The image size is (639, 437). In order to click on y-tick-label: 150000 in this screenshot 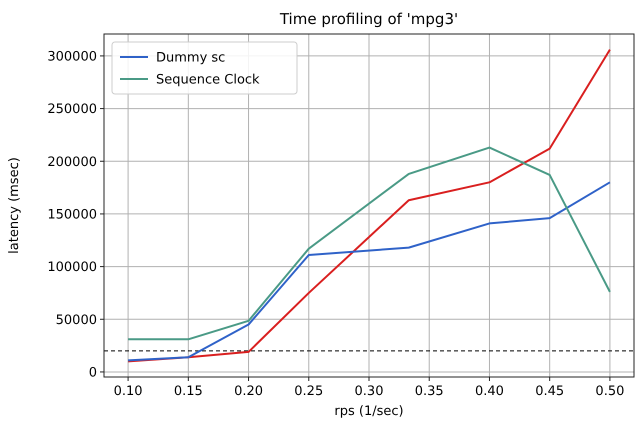, I will do `click(72, 214)`.